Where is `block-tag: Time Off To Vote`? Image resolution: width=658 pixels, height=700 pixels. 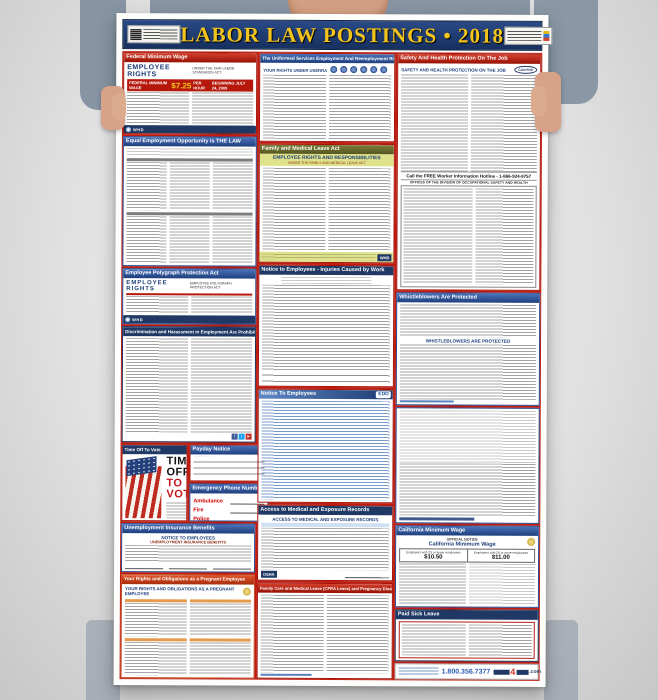
block-tag: Time Off To Vote is located at coordinates (154, 450).